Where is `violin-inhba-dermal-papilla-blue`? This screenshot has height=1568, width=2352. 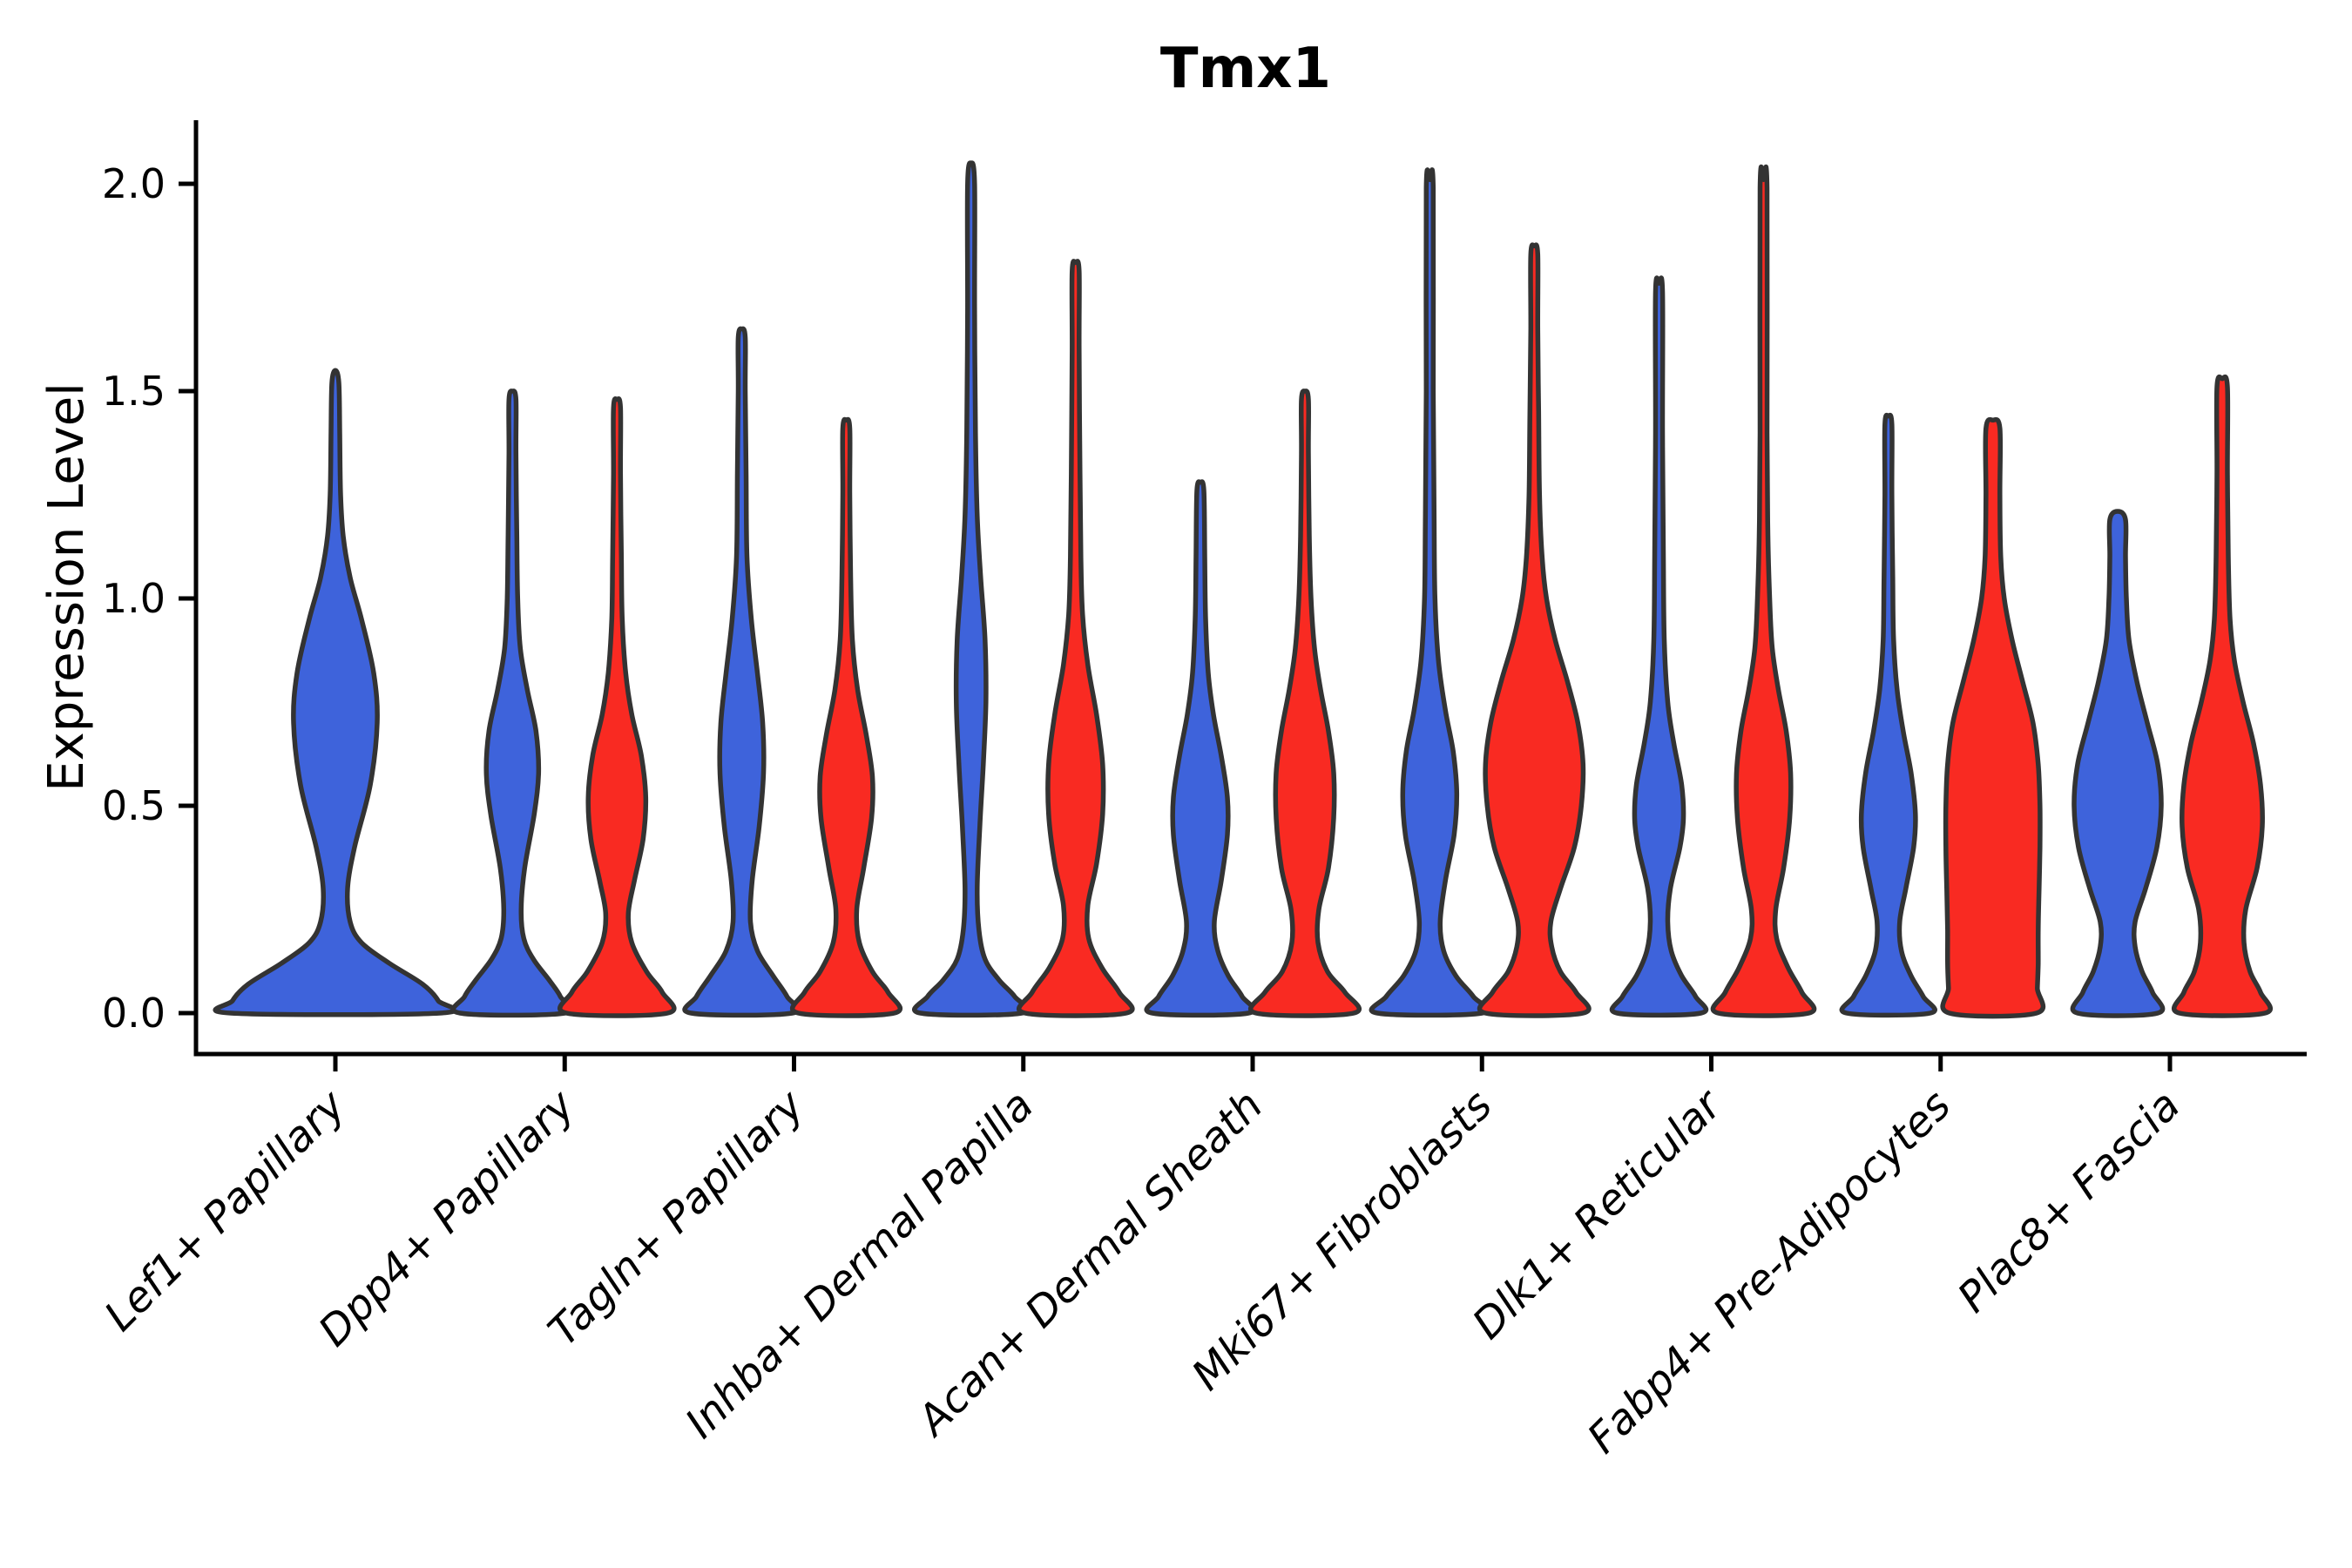 violin-inhba-dermal-papilla-blue is located at coordinates (972, 589).